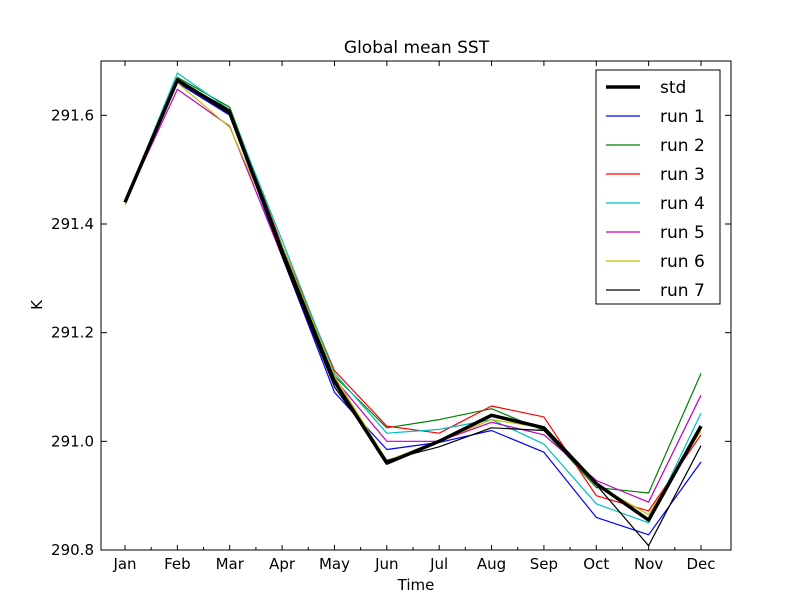 Image resolution: width=812 pixels, height=612 pixels. What do you see at coordinates (230, 564) in the screenshot?
I see `x-tick-label: Mar` at bounding box center [230, 564].